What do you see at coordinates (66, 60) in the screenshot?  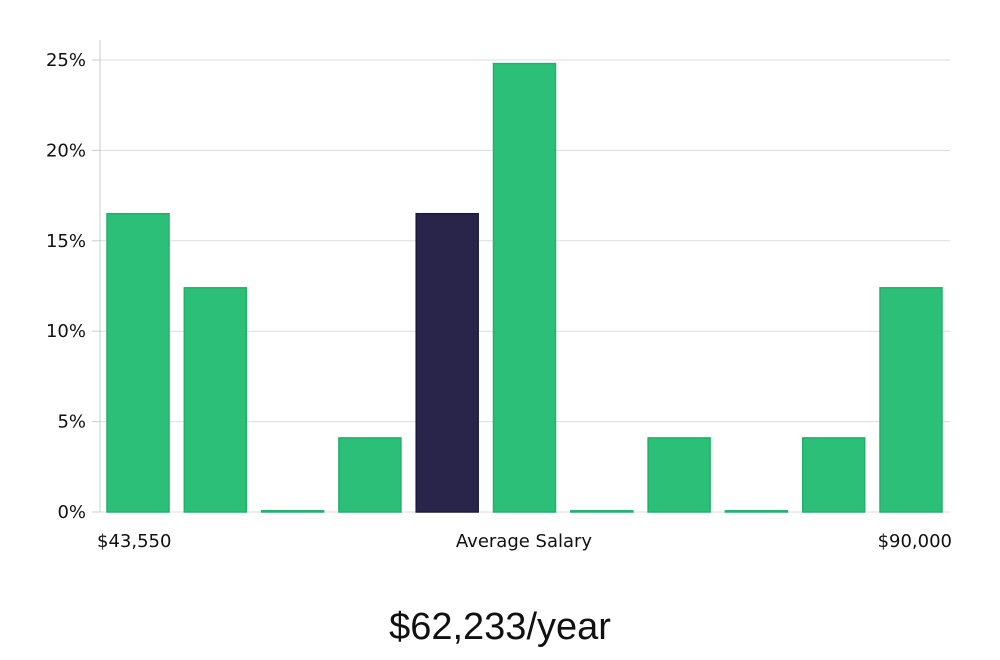 I see `y-tick-label: 25%` at bounding box center [66, 60].